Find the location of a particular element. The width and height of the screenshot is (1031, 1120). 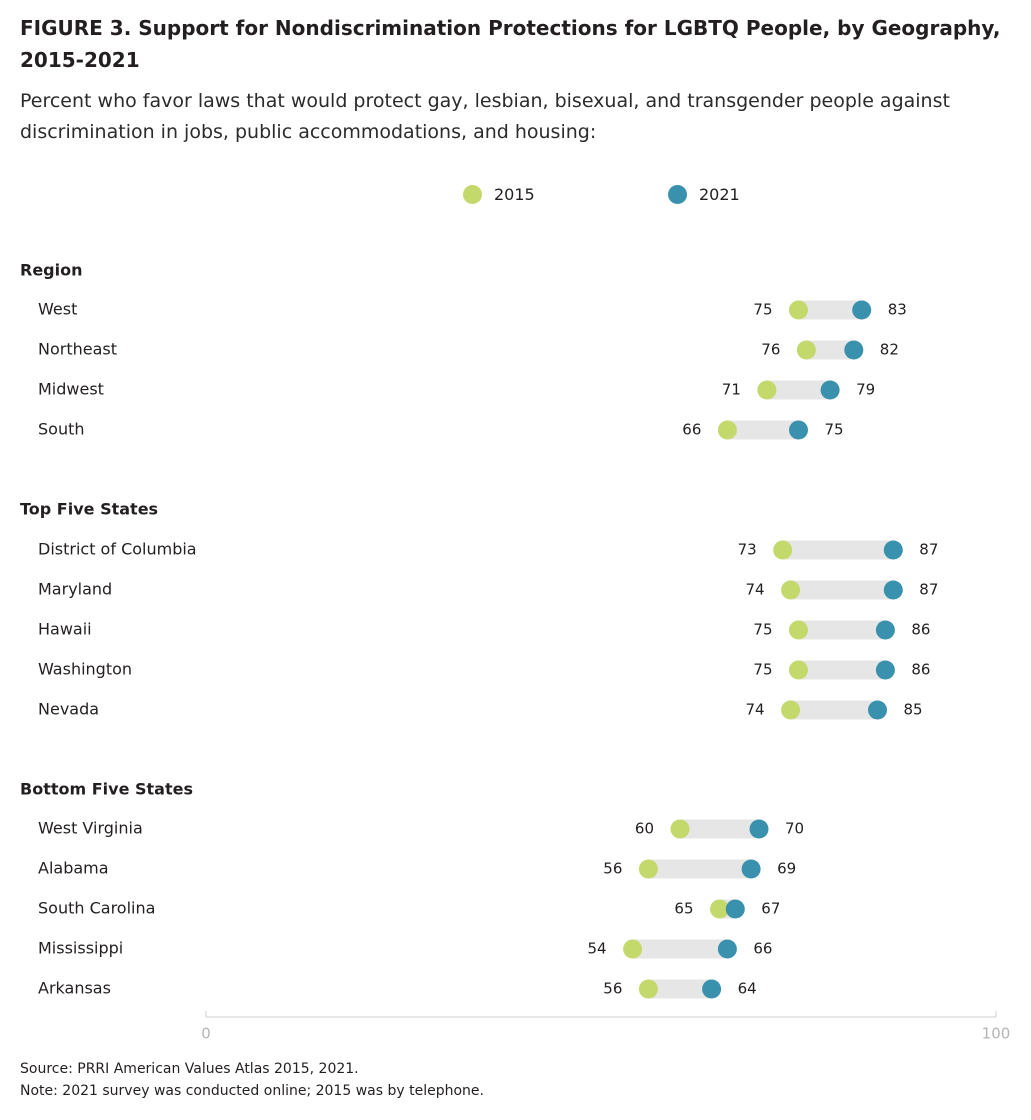

row-label: Northeast is located at coordinates (77, 349).